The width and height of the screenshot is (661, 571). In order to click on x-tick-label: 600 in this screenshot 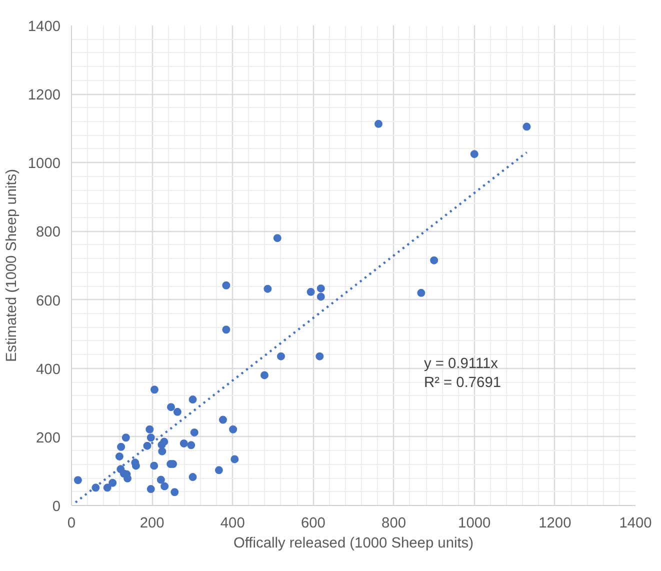, I will do `click(313, 524)`.